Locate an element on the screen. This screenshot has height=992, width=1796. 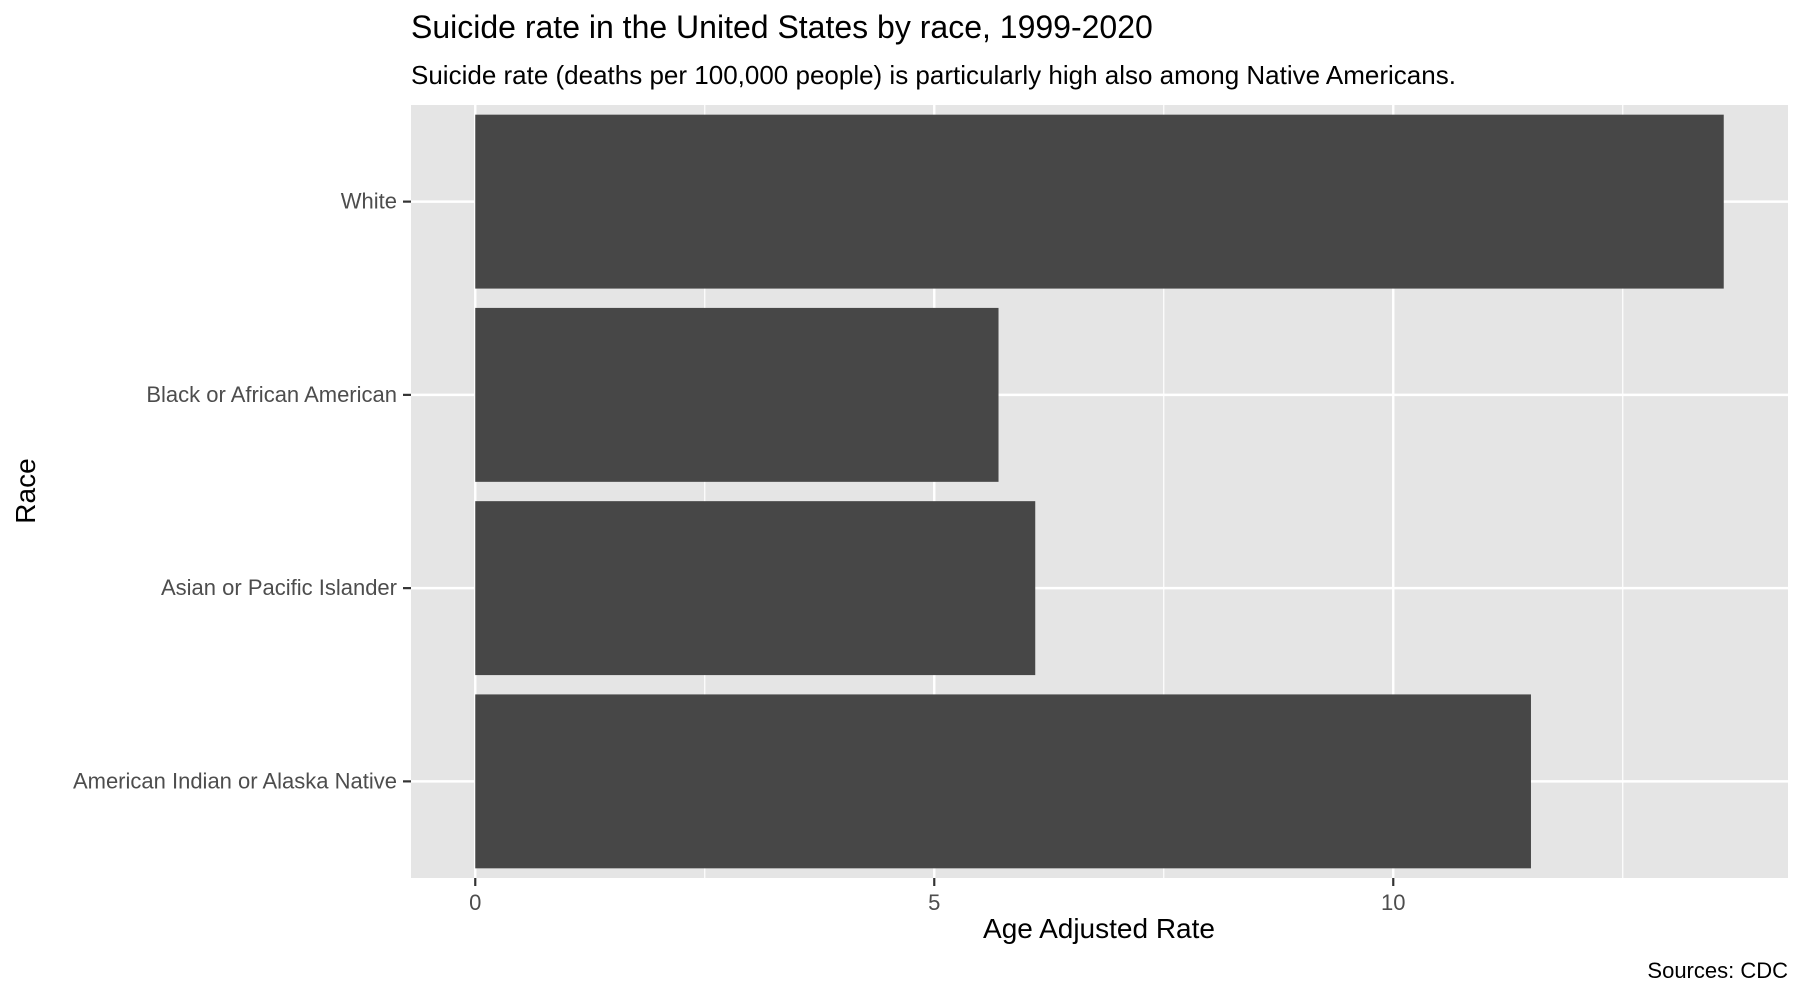
y-tick-label: American Indian or Alaska Native is located at coordinates (235, 780).